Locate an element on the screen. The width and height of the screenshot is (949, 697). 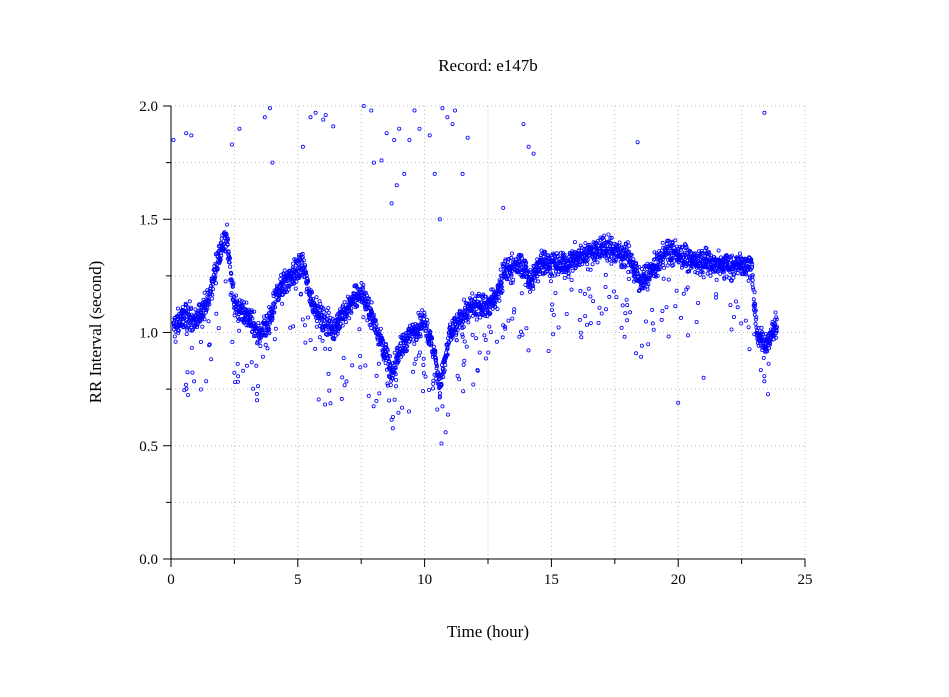
x-axis-label: Time (hour) is located at coordinates (488, 631).